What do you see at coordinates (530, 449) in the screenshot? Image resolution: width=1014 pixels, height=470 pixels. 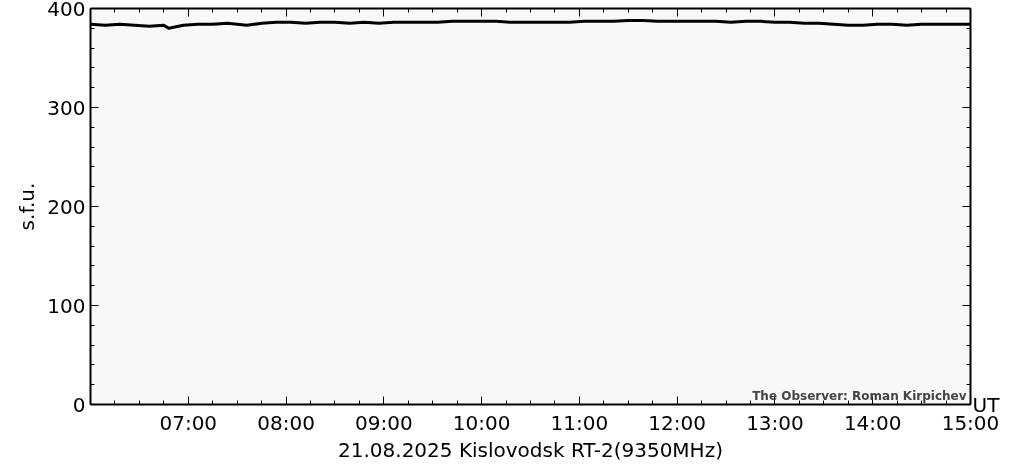 I see `x-axis-title: 21.08.2025 Kislovodsk RT-2(9350MHz)` at bounding box center [530, 449].